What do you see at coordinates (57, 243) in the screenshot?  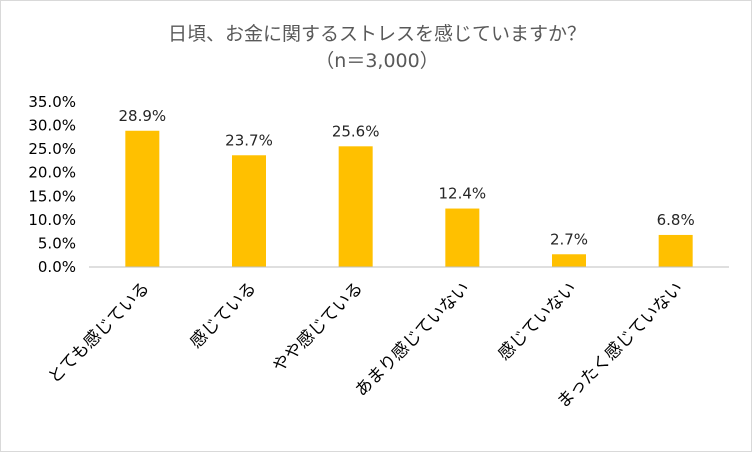 I see `y-tick-label: 5.0%` at bounding box center [57, 243].